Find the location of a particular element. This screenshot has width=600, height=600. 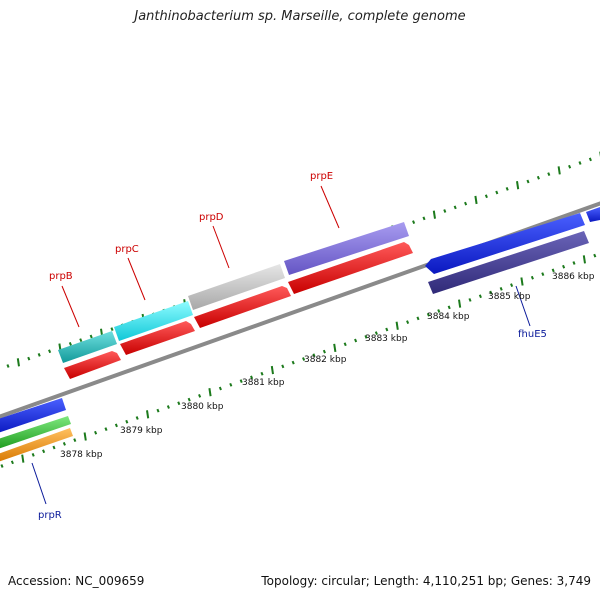

scale-label: 3880 kbp is located at coordinates (202, 407).